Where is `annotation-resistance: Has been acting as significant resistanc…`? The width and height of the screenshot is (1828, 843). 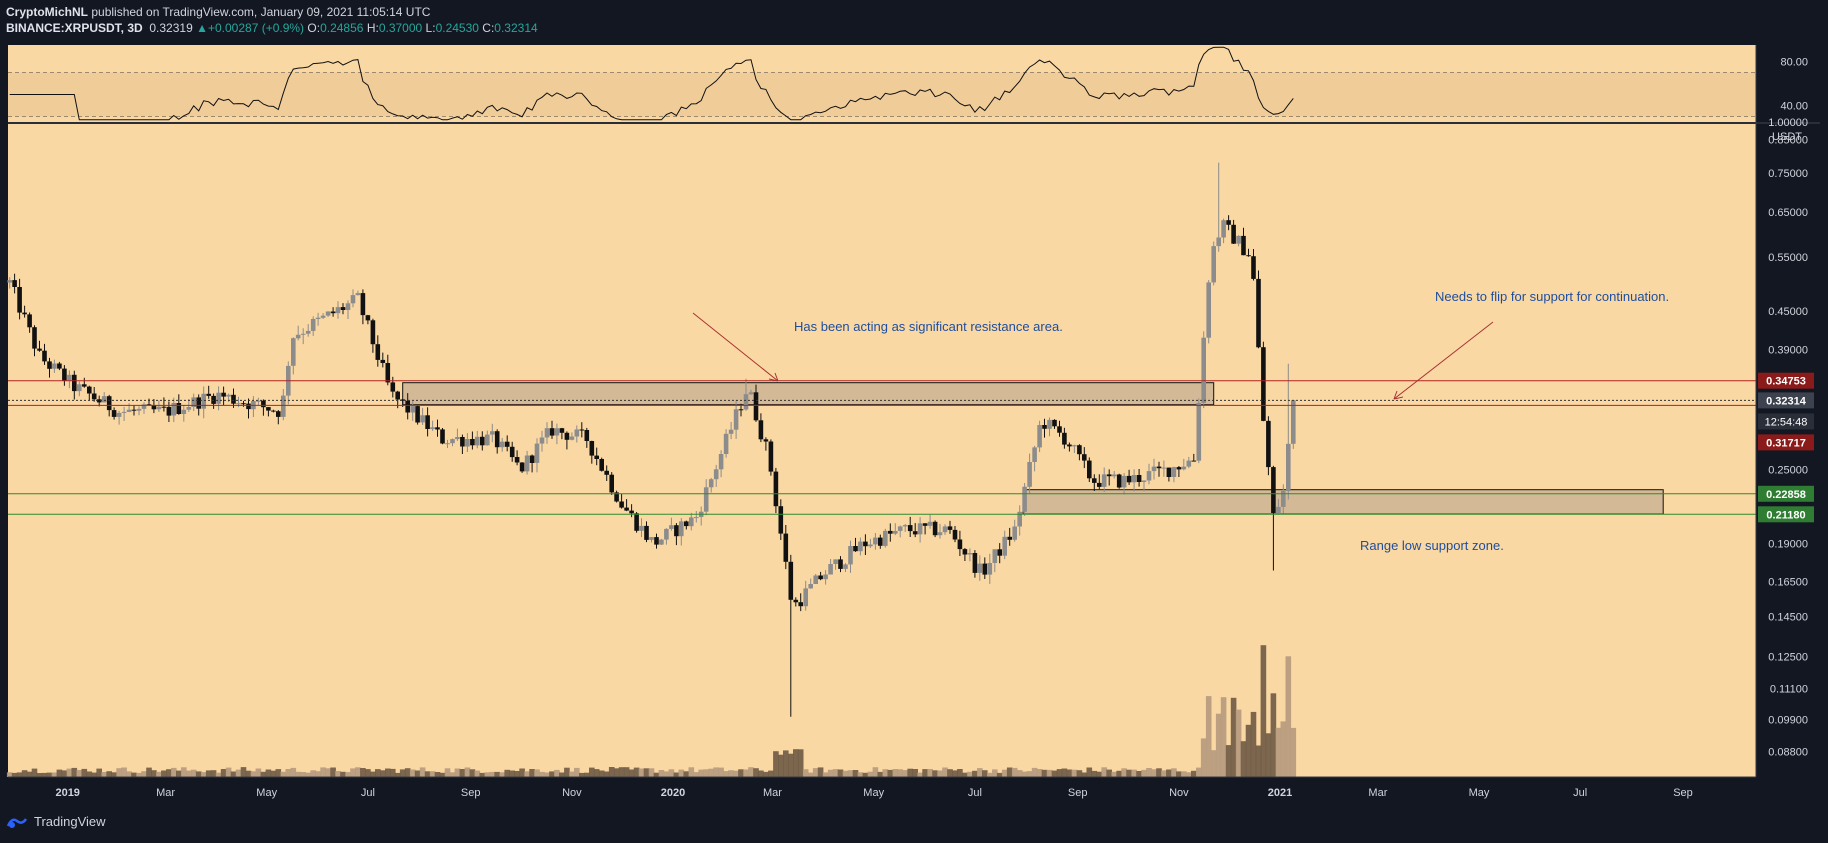
annotation-resistance: Has been acting as significant resistanc… is located at coordinates (928, 326).